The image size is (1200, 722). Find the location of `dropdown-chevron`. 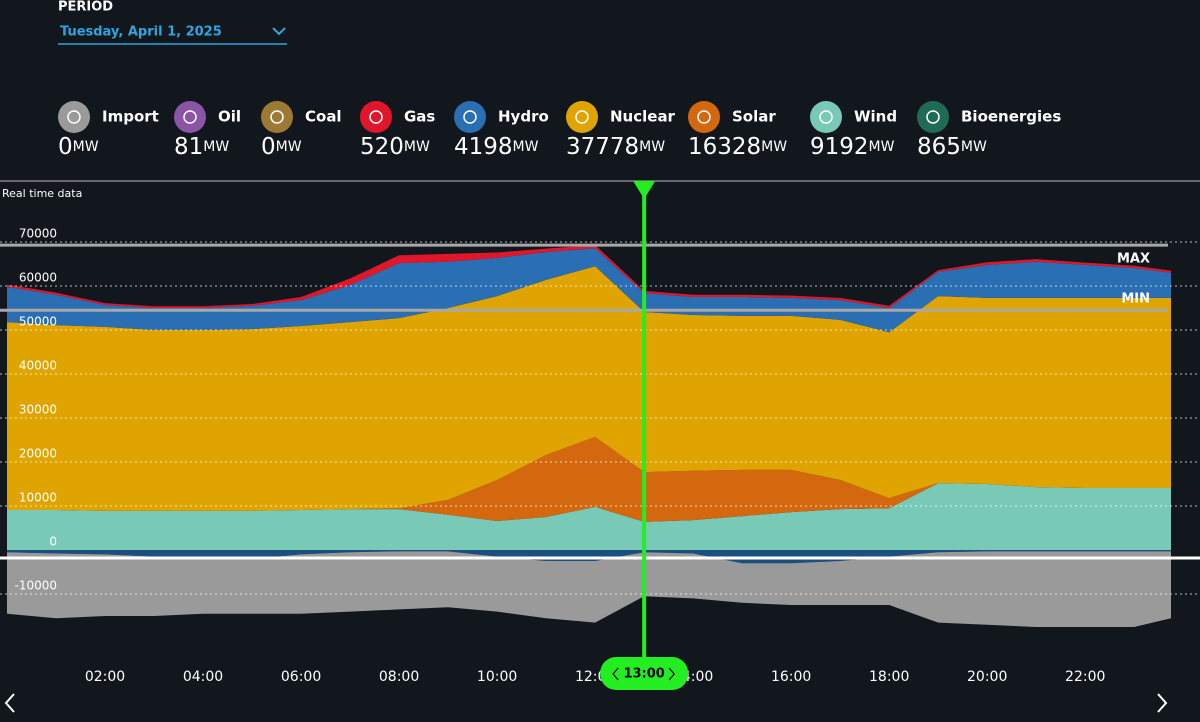

dropdown-chevron is located at coordinates (279, 31).